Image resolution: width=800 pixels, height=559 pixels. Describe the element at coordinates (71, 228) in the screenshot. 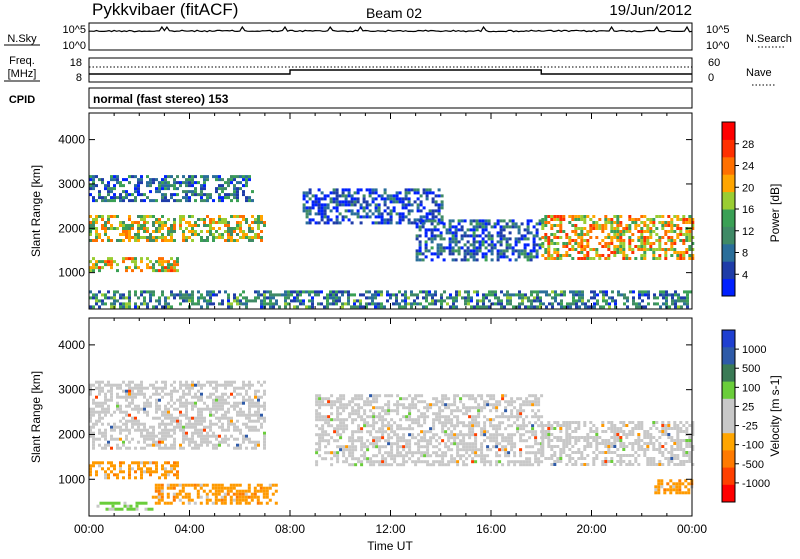

I see `ytick-label: 2000` at that location.